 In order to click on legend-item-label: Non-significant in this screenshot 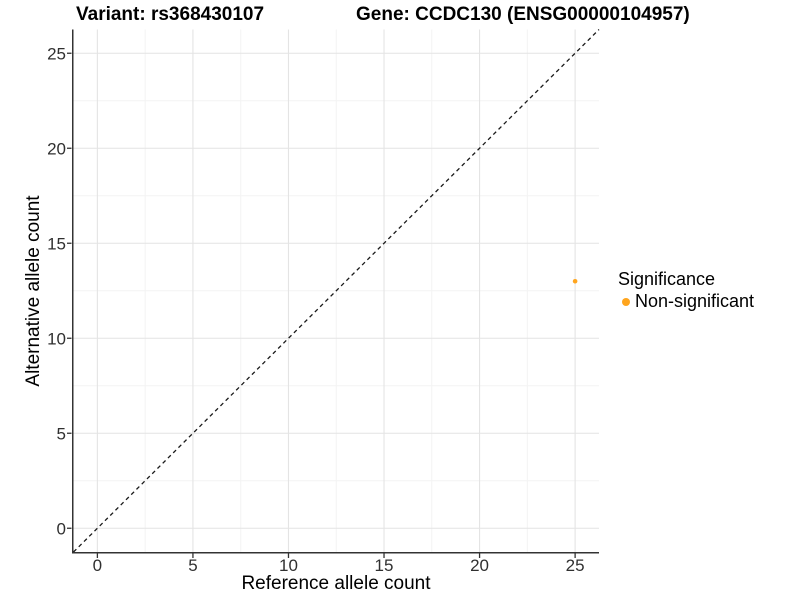, I will do `click(695, 301)`.